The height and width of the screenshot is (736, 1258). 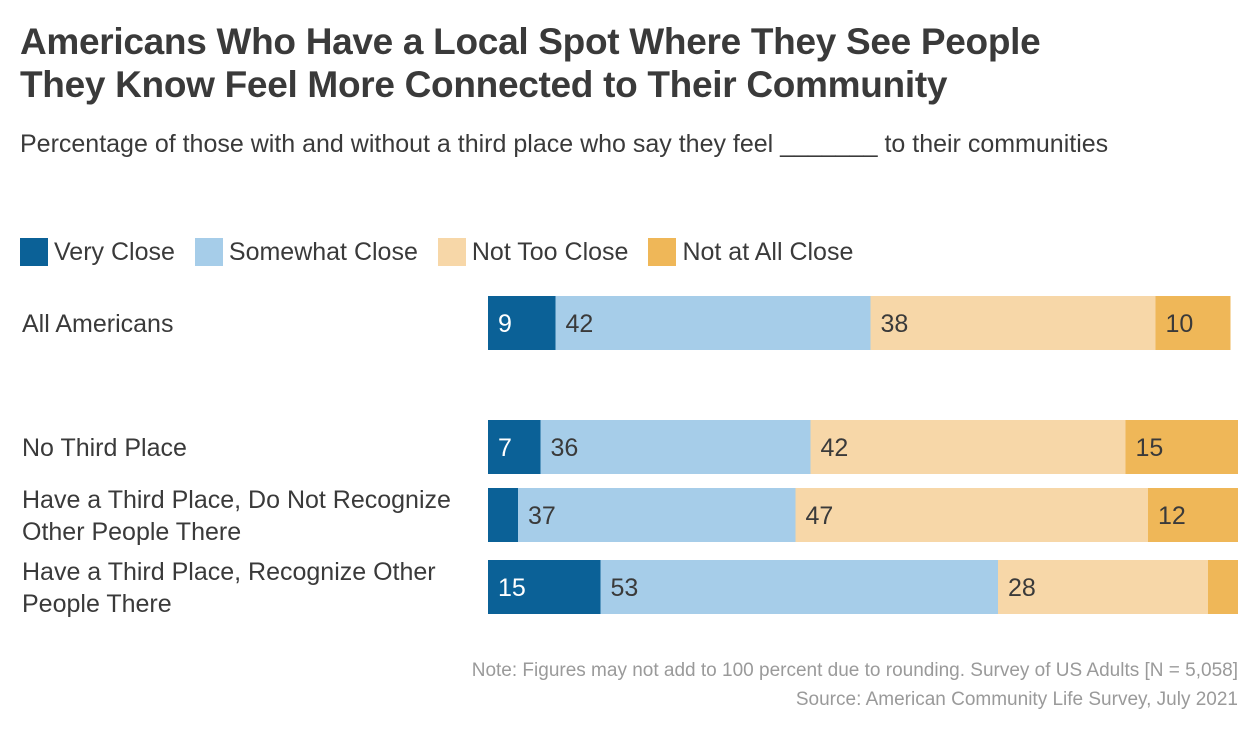 I want to click on legend-item-very-close: Very Close, so click(x=97, y=252).